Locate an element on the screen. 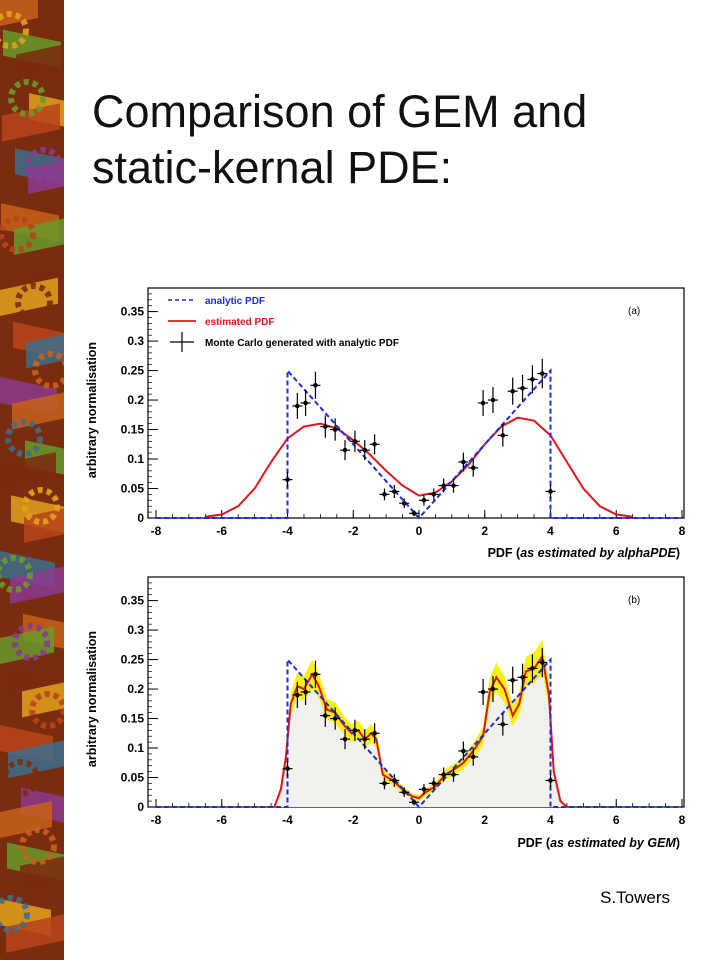  x-axis-label: PDF (as estimated by alphaPDE) is located at coordinates (584, 553).